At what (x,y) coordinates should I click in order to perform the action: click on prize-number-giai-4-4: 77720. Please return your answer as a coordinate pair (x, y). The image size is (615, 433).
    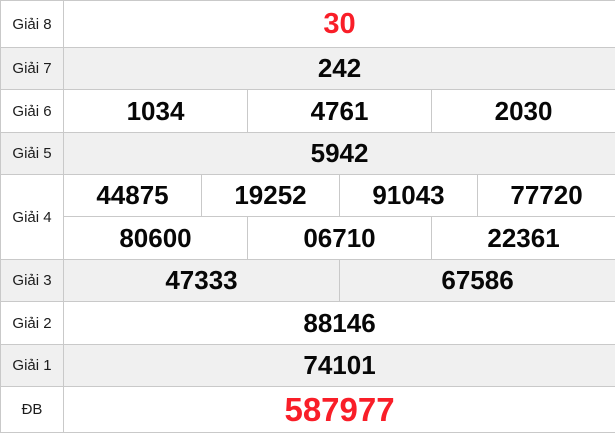
    Looking at the image, I should click on (546, 196).